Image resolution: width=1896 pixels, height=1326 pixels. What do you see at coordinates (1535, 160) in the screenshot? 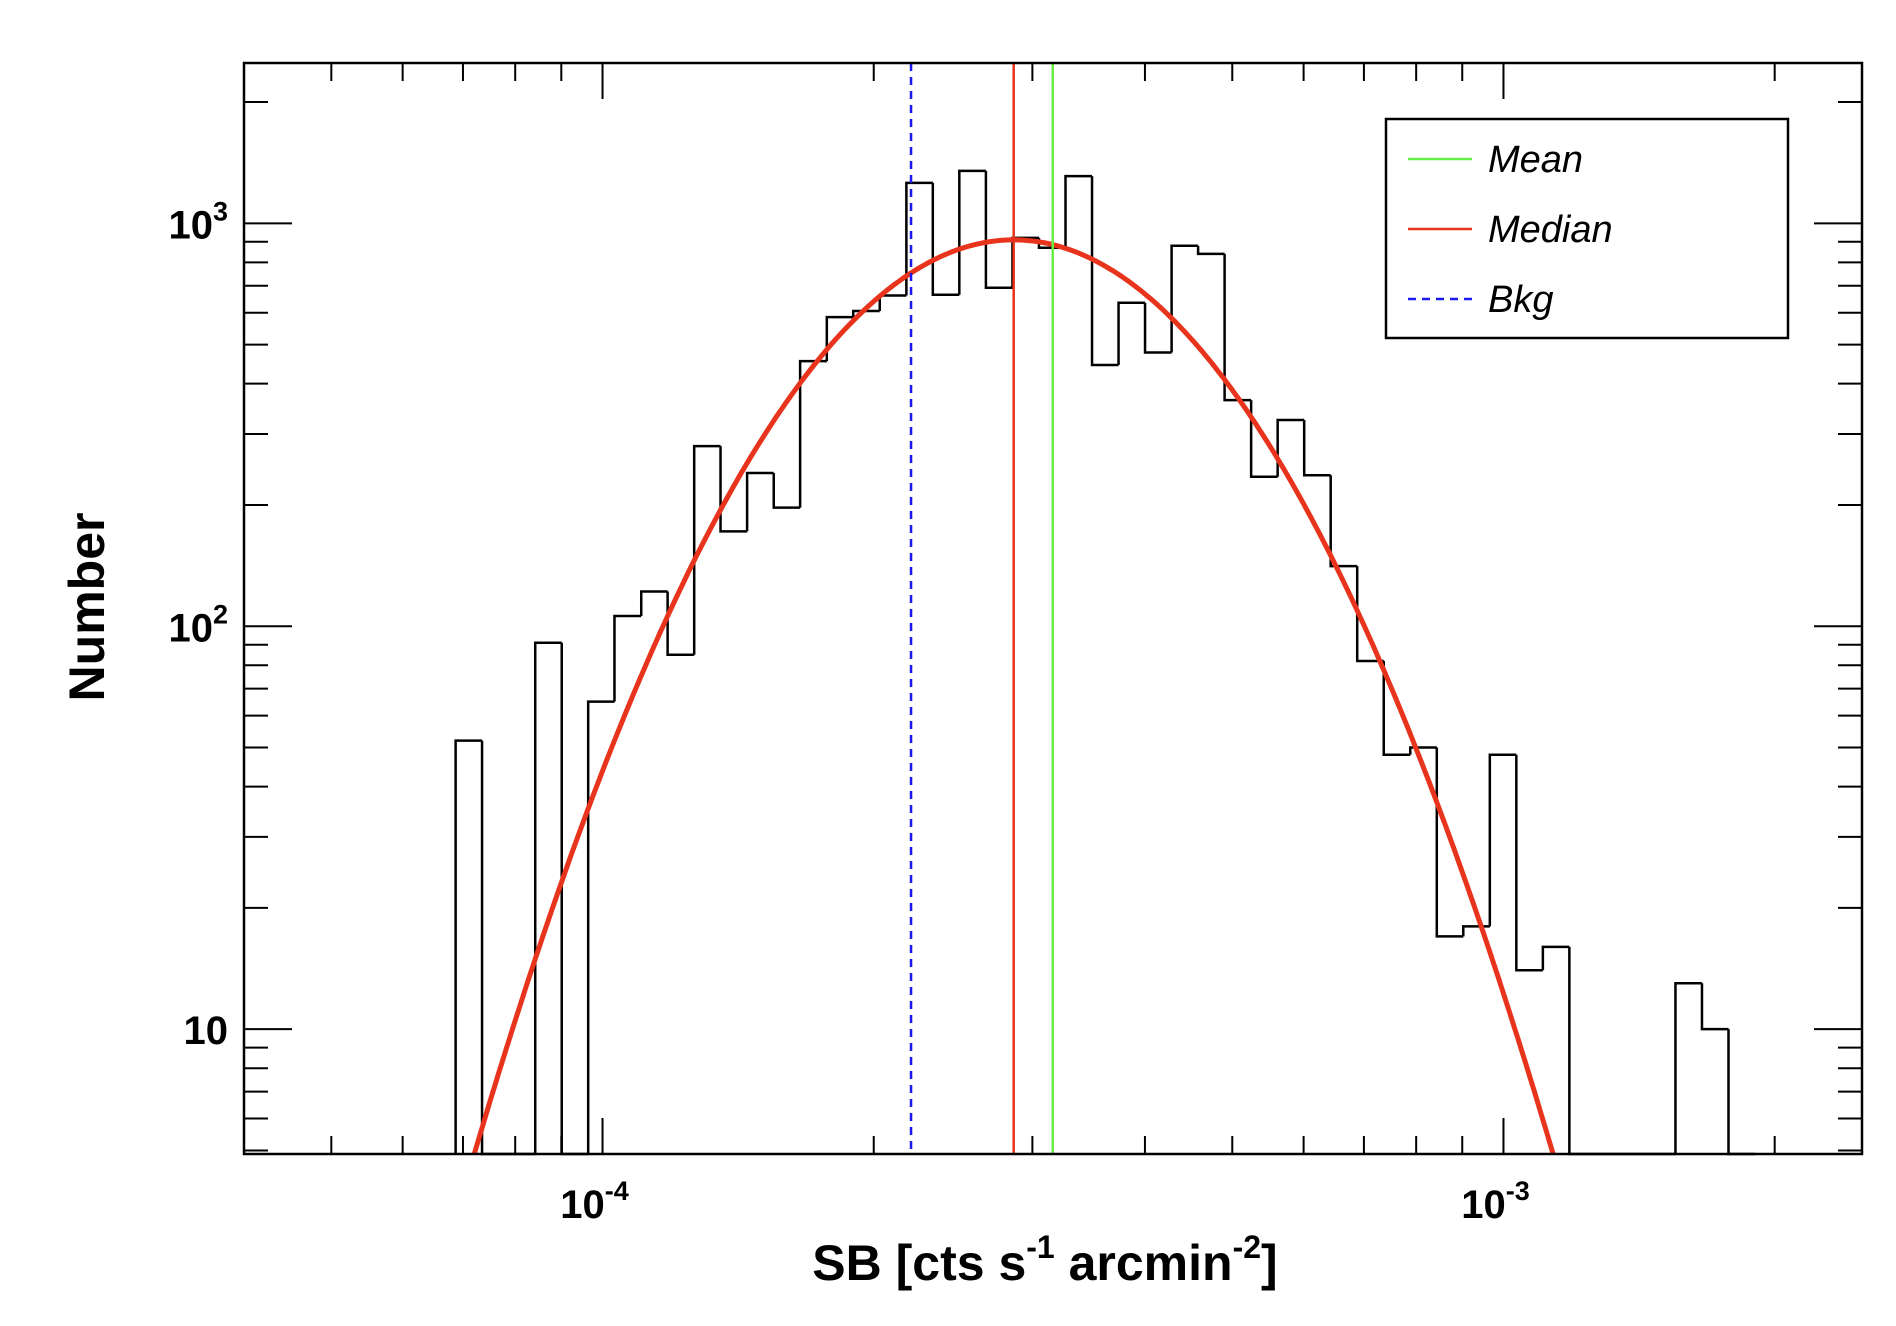
I see `legend-label-mean: Mean` at bounding box center [1535, 160].